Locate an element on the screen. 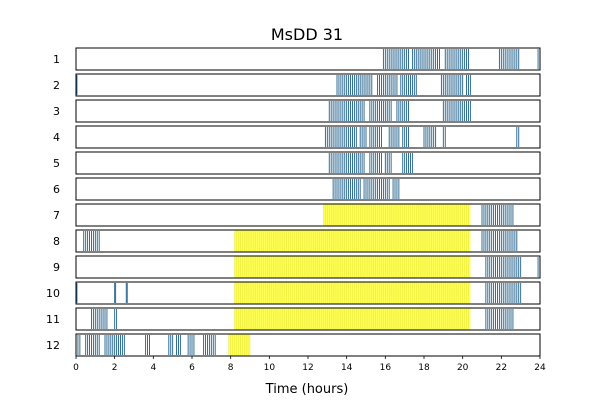 The width and height of the screenshot is (600, 405). x-axis-label: Time (hours) is located at coordinates (307, 389).